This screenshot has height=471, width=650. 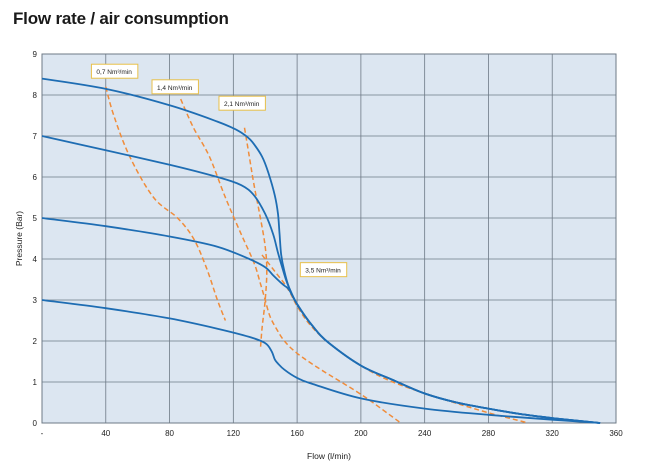 What do you see at coordinates (121, 18) in the screenshot?
I see `chart-title: Flow rate / air consumption` at bounding box center [121, 18].